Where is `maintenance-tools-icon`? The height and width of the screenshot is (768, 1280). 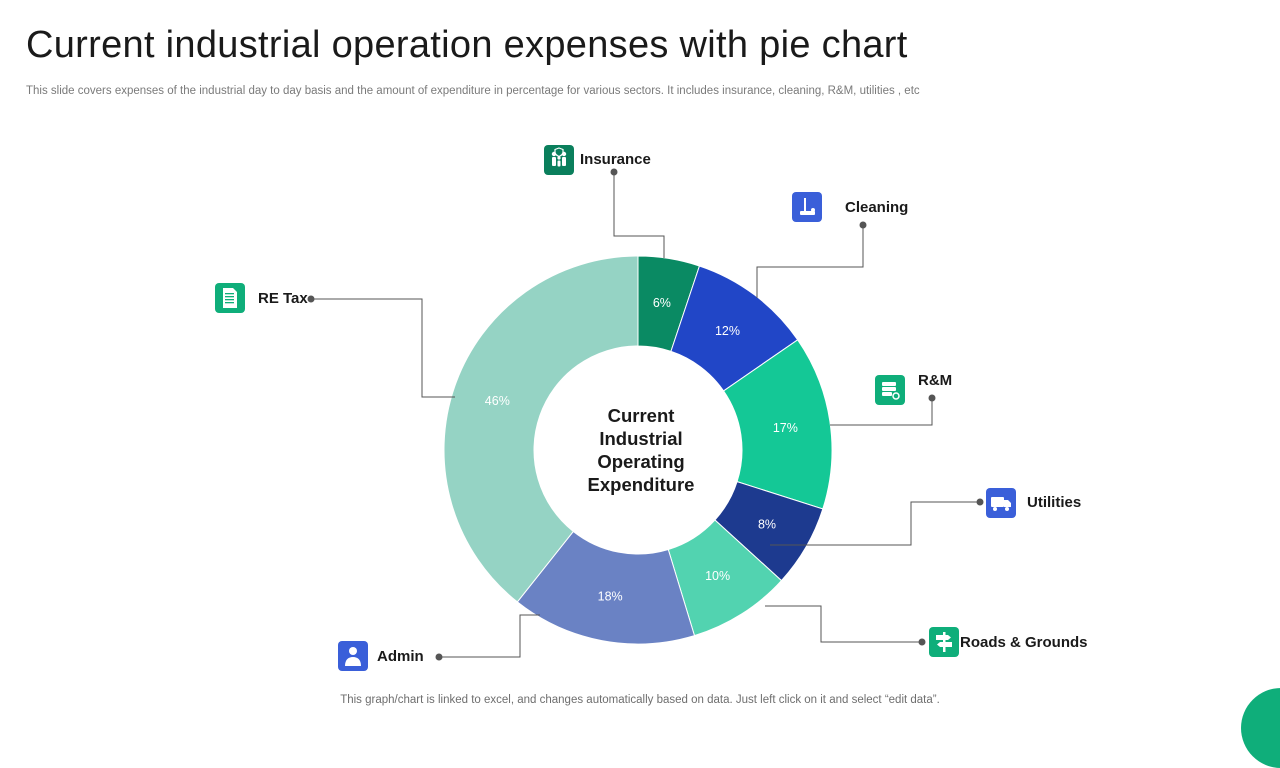
maintenance-tools-icon is located at coordinates (890, 390).